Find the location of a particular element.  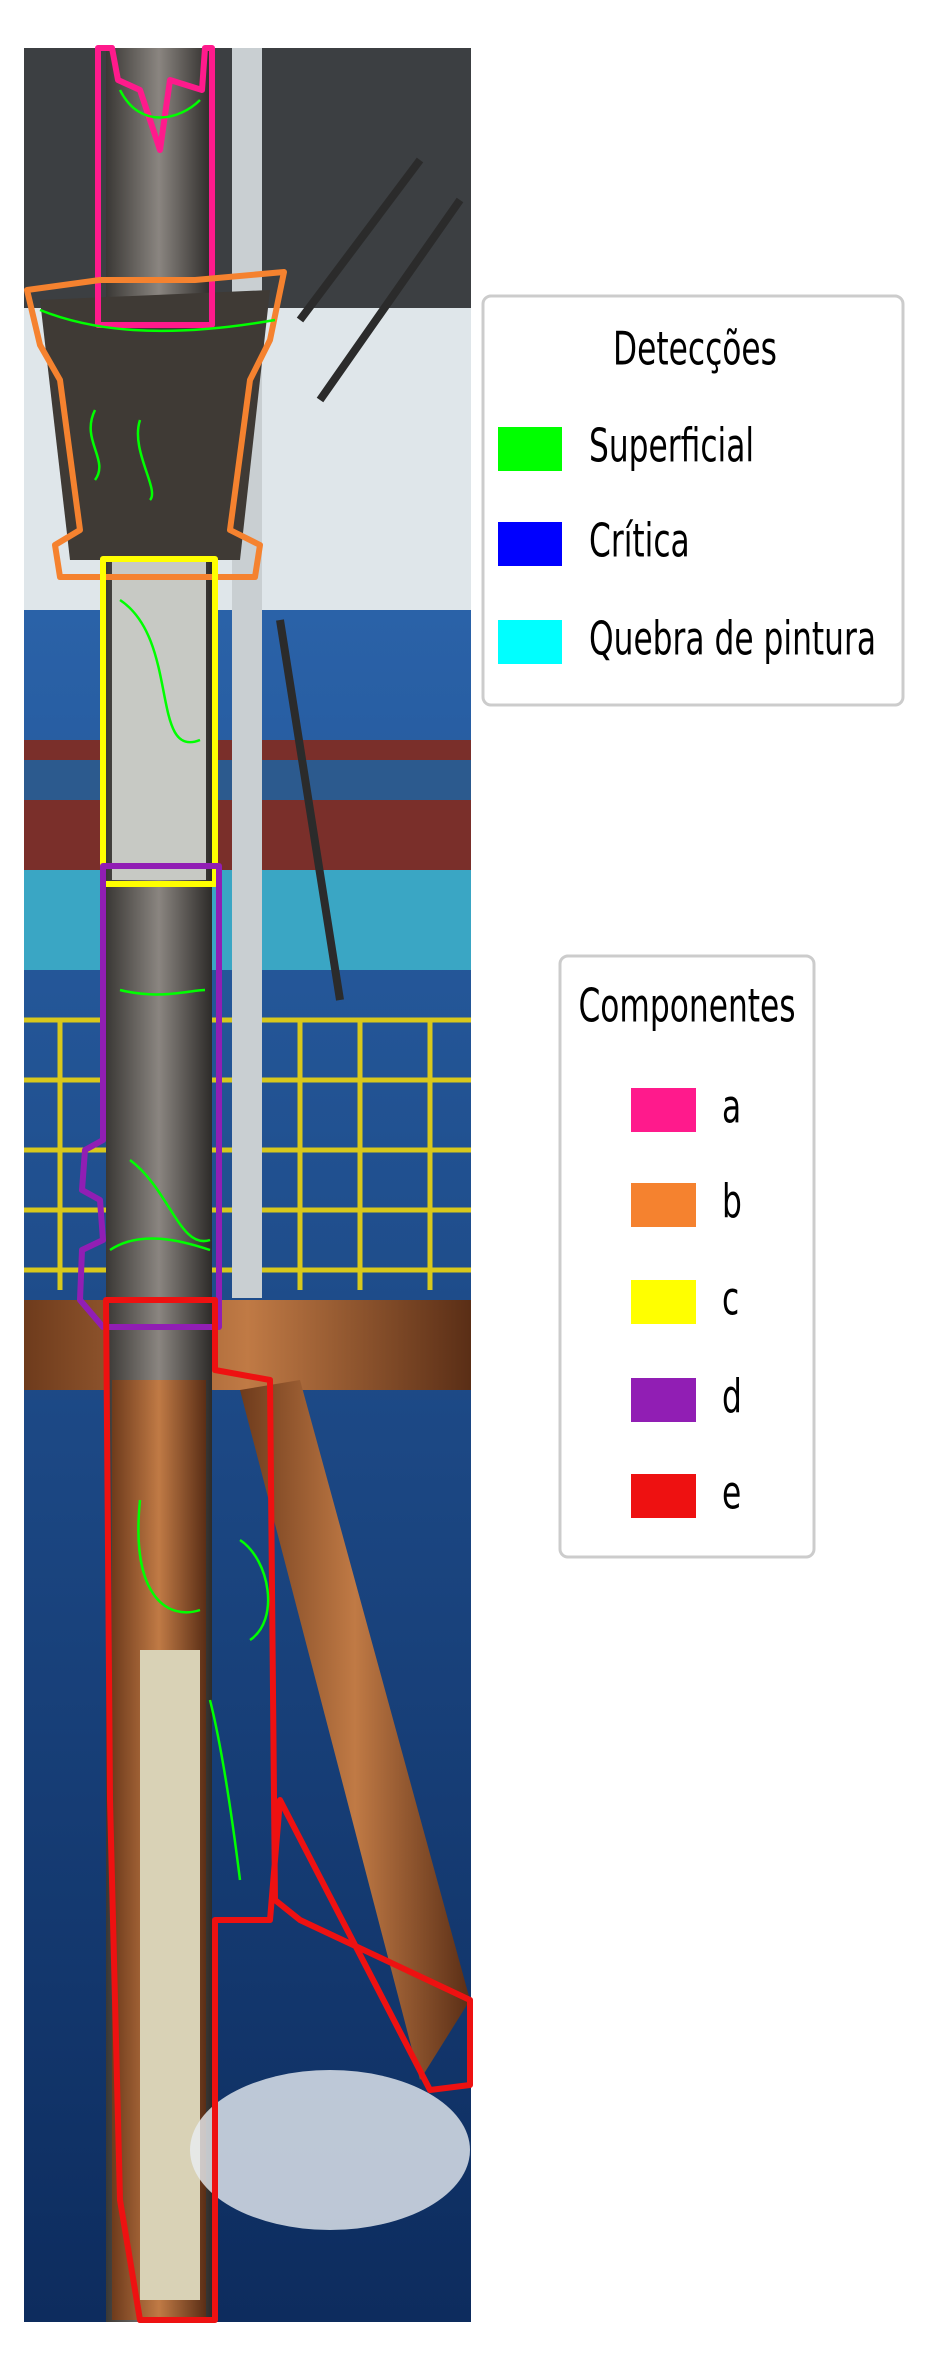

legend-label: a is located at coordinates (731, 1107).